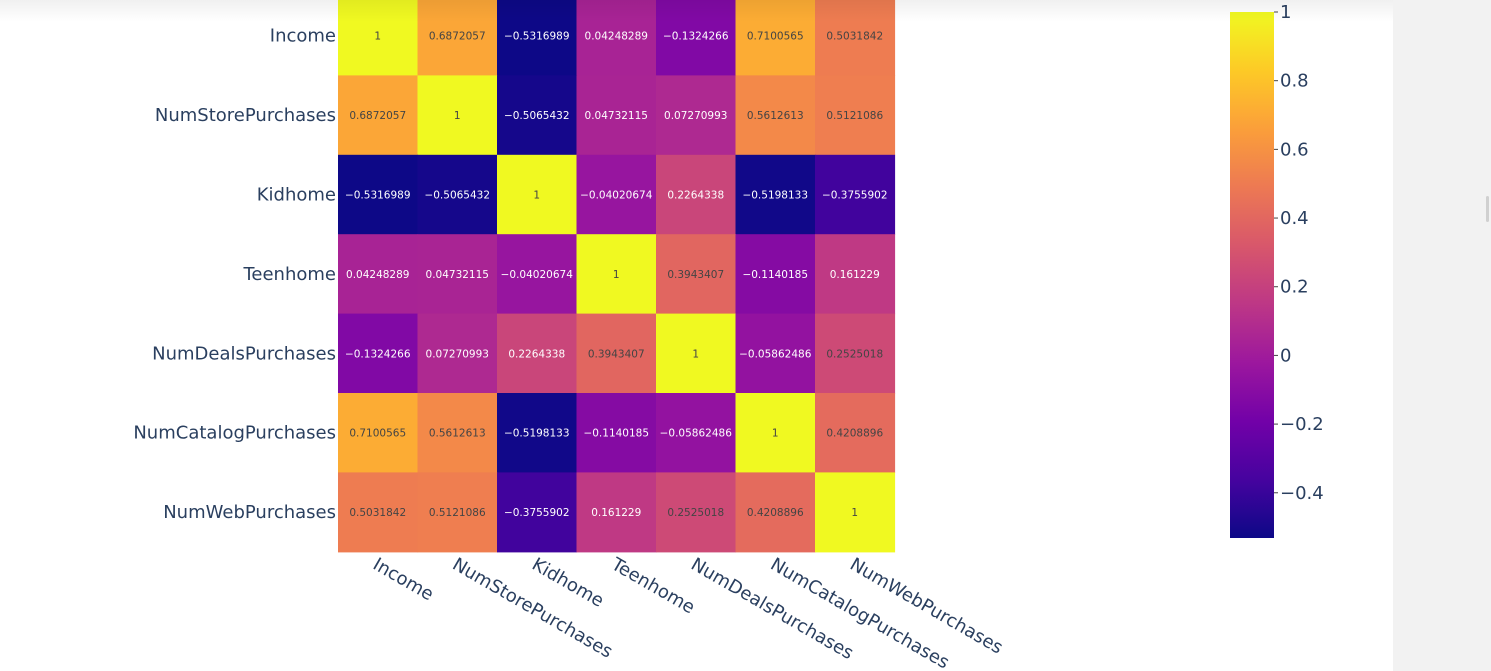  What do you see at coordinates (1487, 209) in the screenshot?
I see `panel-resize-handle` at bounding box center [1487, 209].